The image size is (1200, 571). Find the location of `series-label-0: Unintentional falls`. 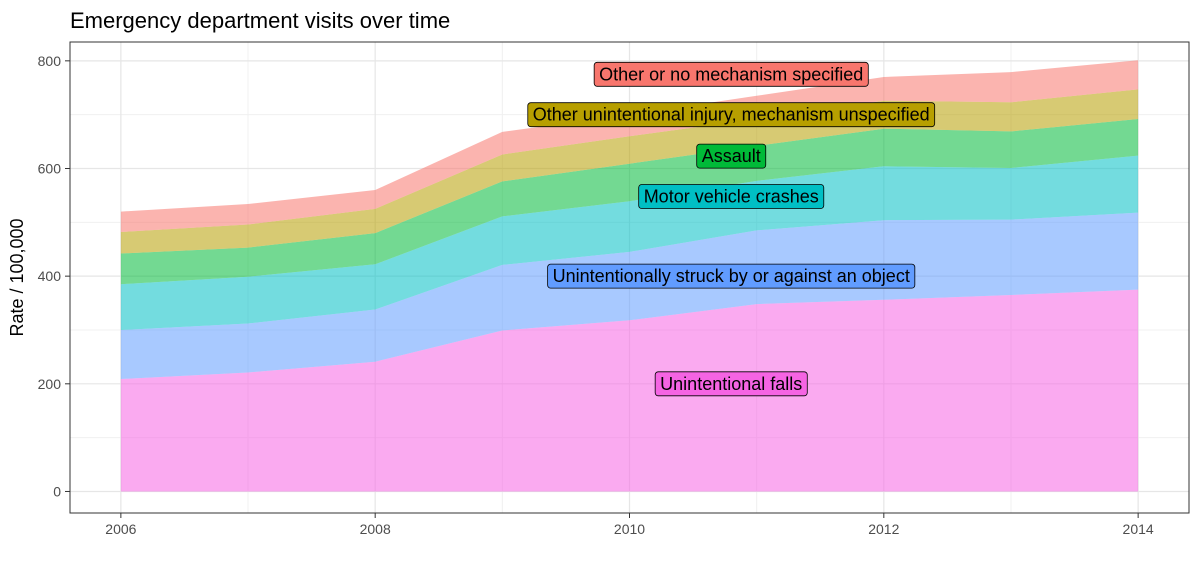

series-label-0: Unintentional falls is located at coordinates (731, 384).